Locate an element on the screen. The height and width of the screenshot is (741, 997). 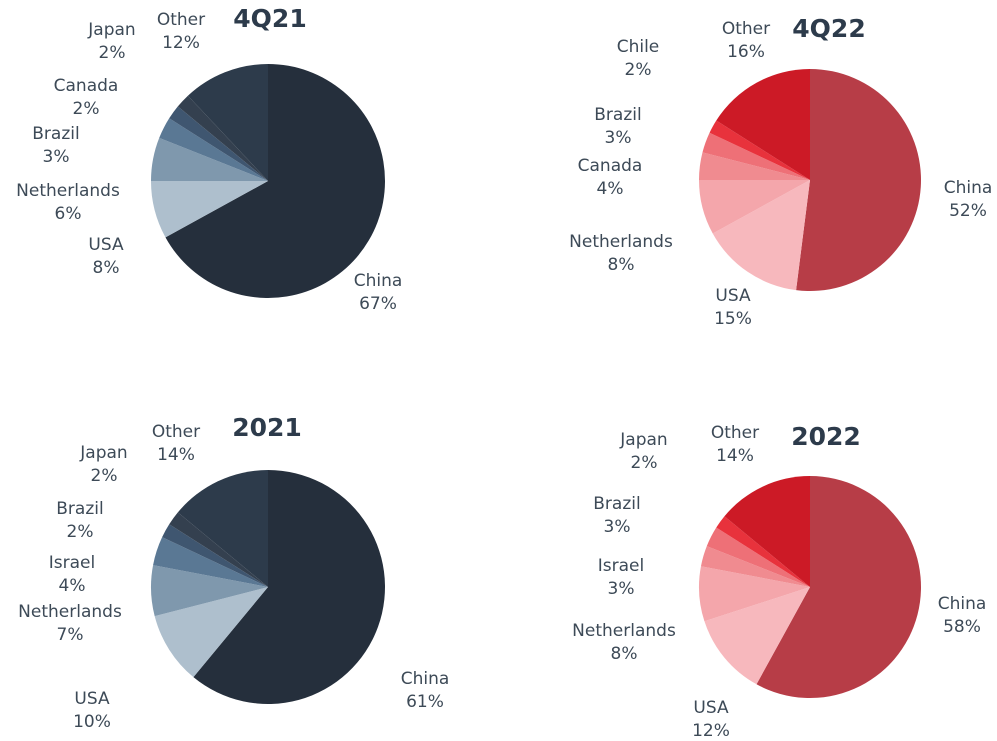
slice-value-label: 16% is located at coordinates (746, 52).